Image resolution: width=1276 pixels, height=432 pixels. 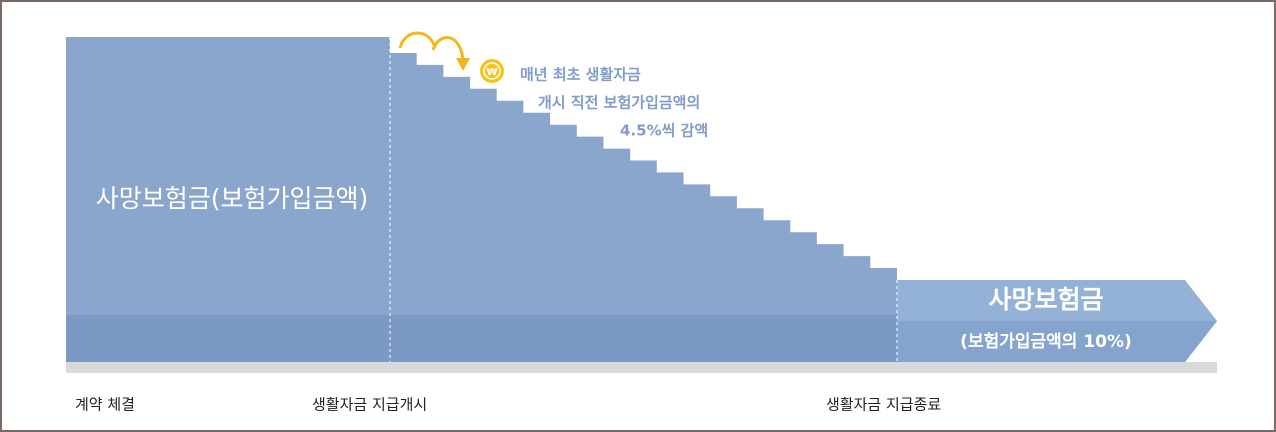 I want to click on timeline-label: 생활자금 지급종료, so click(x=883, y=405).